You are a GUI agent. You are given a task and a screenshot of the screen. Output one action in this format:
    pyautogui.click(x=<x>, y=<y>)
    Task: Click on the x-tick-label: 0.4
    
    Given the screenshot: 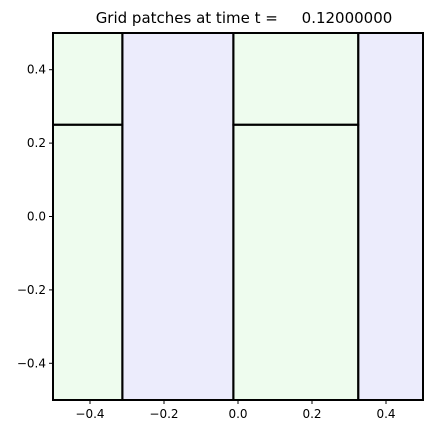 What is the action you would take?
    pyautogui.click(x=385, y=414)
    